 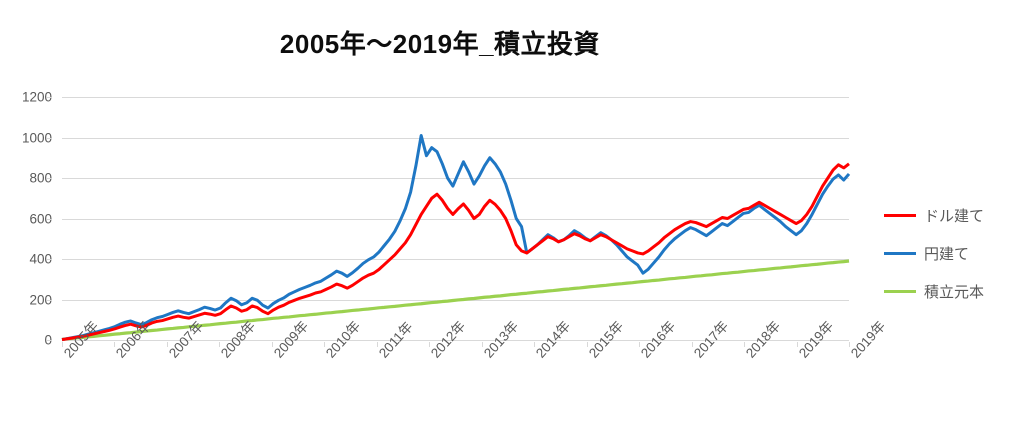 I want to click on legend-label: 積立元本, so click(x=954, y=292).